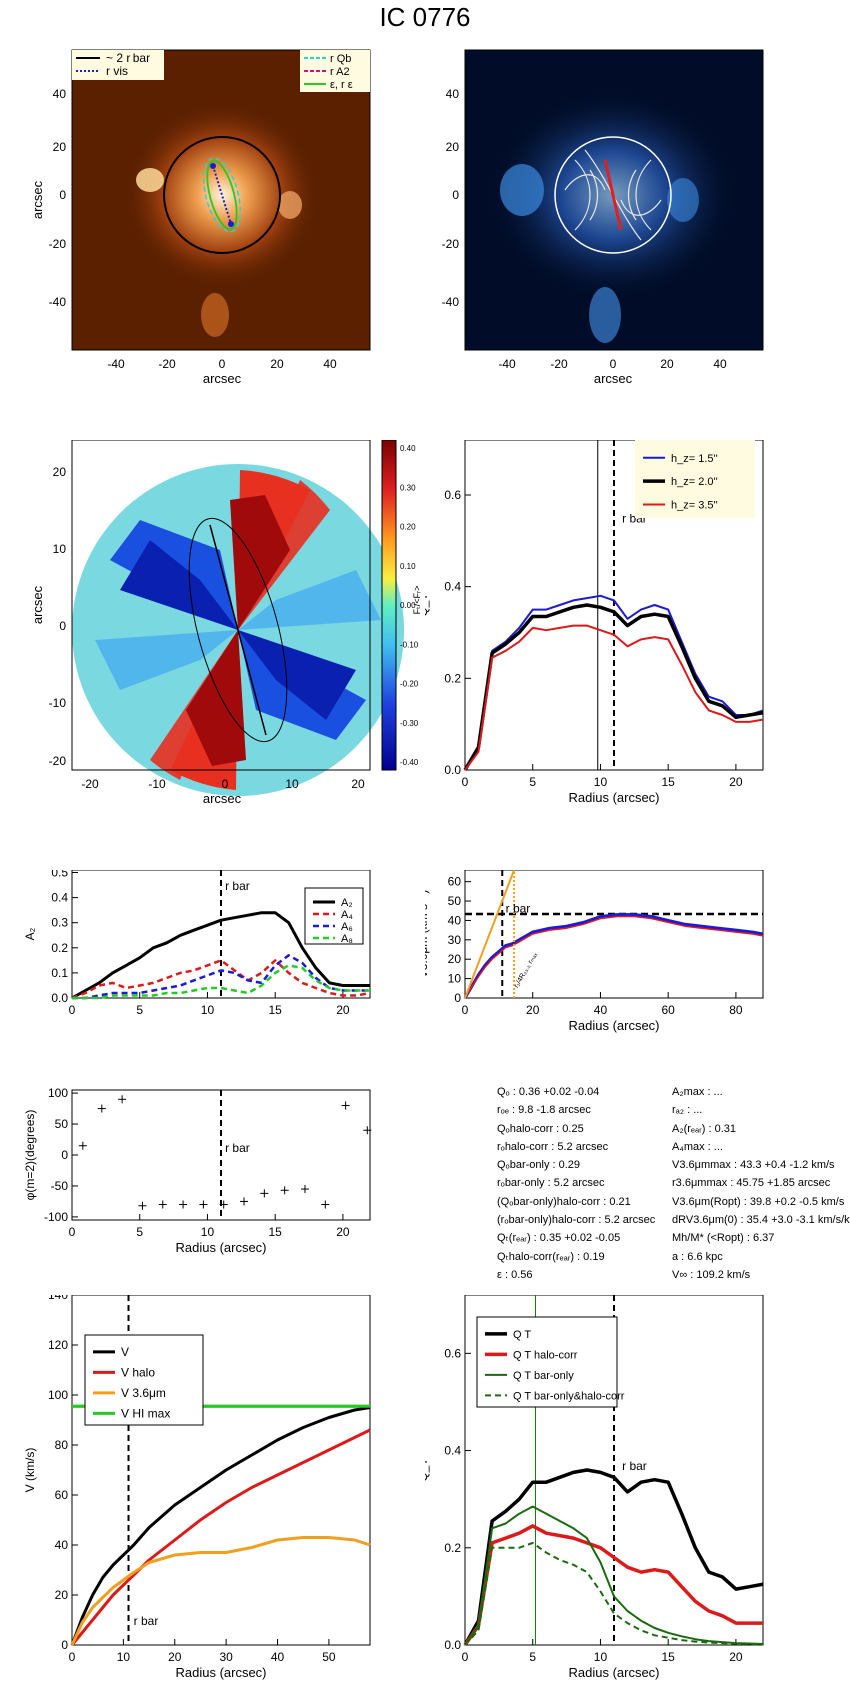 The height and width of the screenshot is (1700, 850). I want to click on bar-major-axis, so click(238, 630).